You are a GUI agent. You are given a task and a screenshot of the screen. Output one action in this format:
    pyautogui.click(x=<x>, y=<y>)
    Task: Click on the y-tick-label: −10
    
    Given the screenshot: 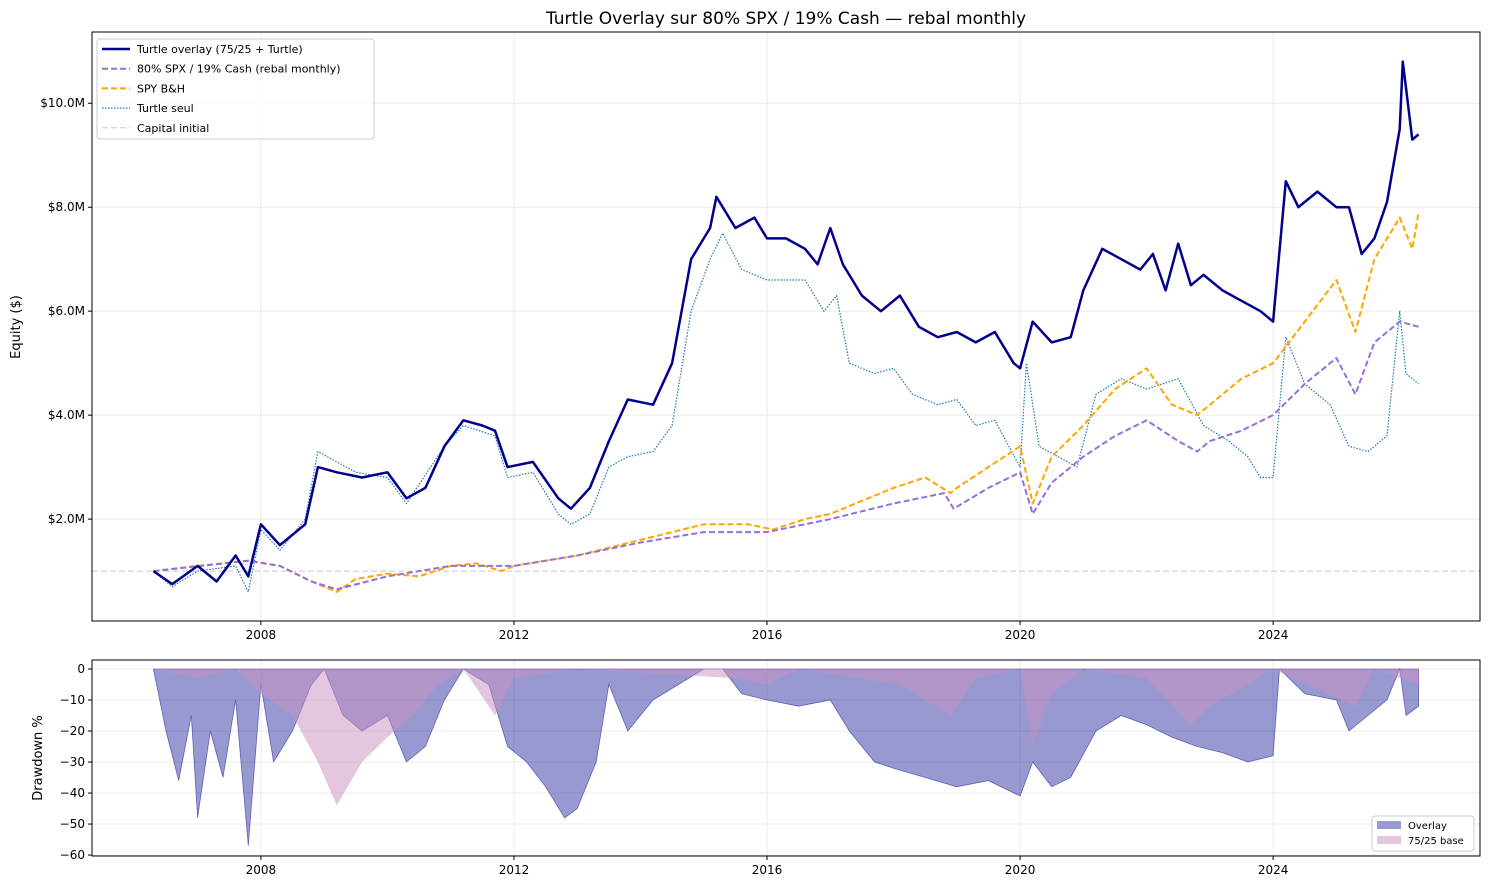 What is the action you would take?
    pyautogui.click(x=72, y=700)
    